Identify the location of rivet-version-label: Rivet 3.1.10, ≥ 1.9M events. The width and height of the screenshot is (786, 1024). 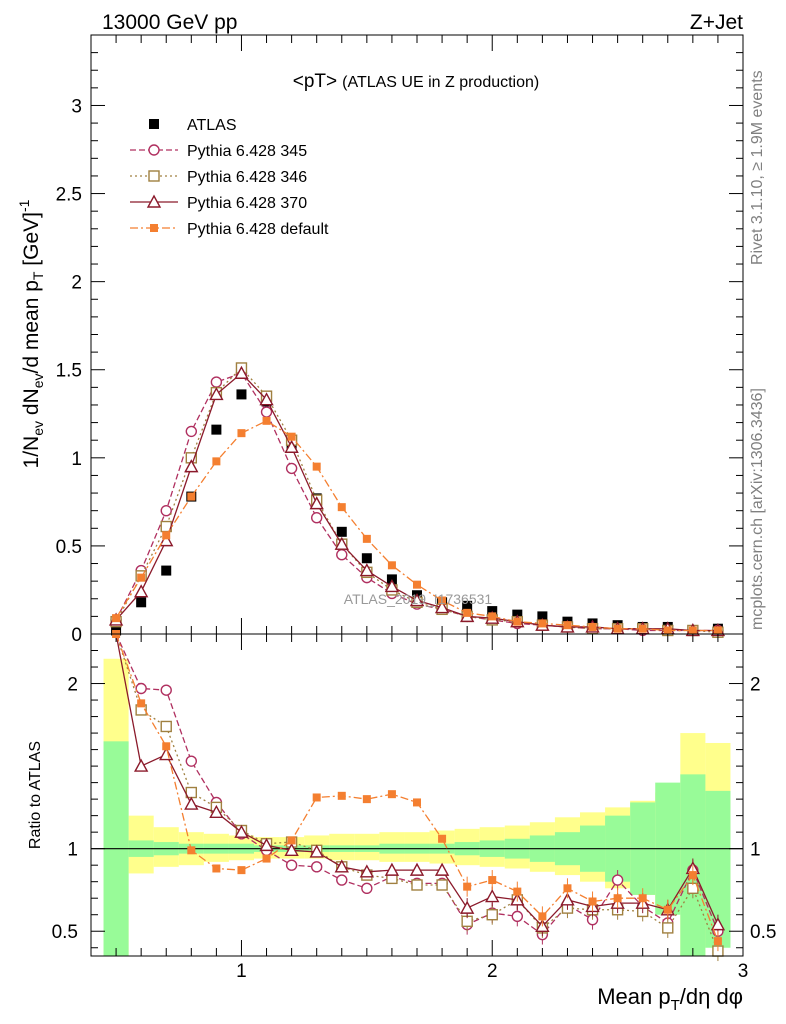
(757, 167).